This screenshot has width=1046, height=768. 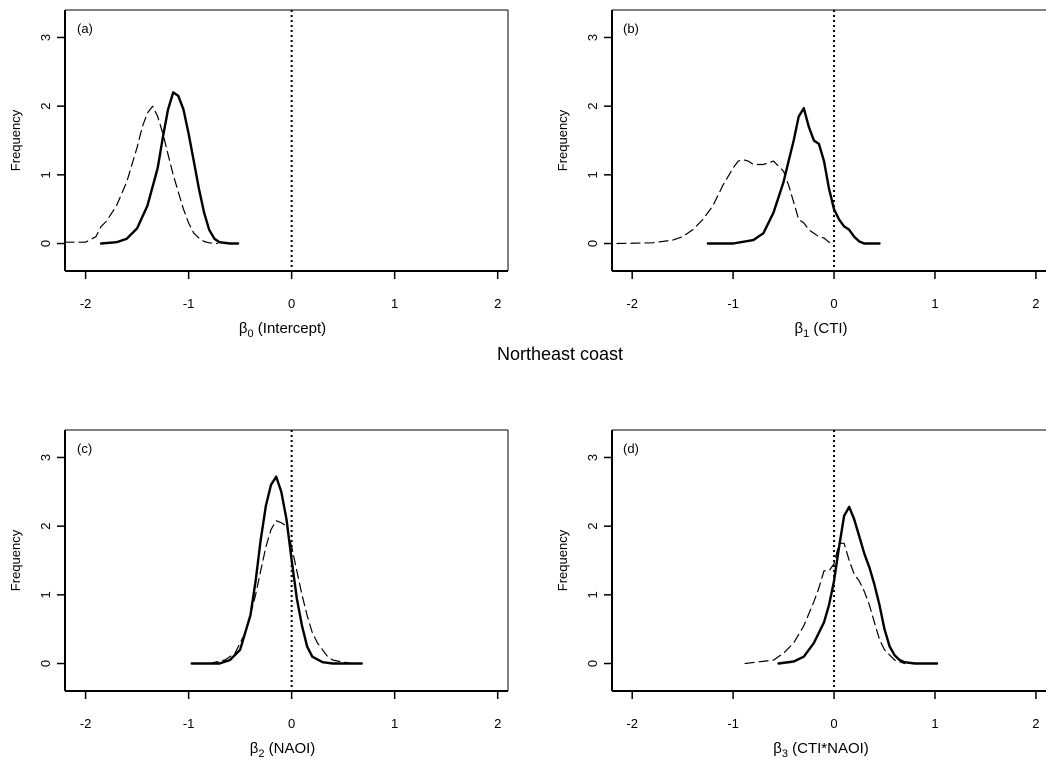 What do you see at coordinates (820, 330) in the screenshot?
I see `x-axis-label: β1 (CTI)` at bounding box center [820, 330].